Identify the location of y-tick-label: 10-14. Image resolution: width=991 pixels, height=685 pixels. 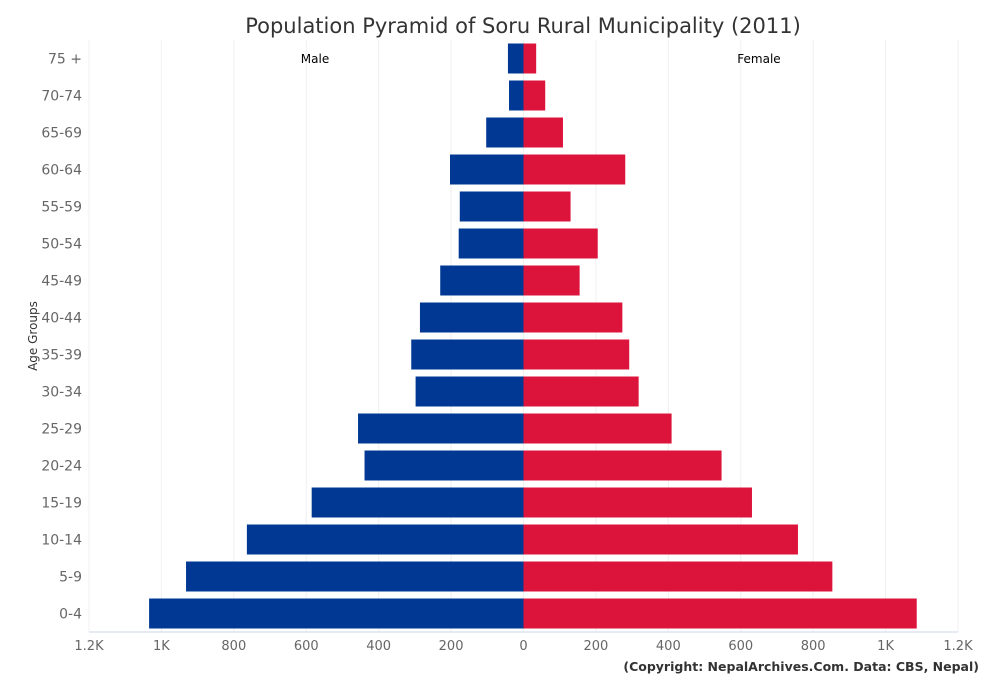
(61, 541).